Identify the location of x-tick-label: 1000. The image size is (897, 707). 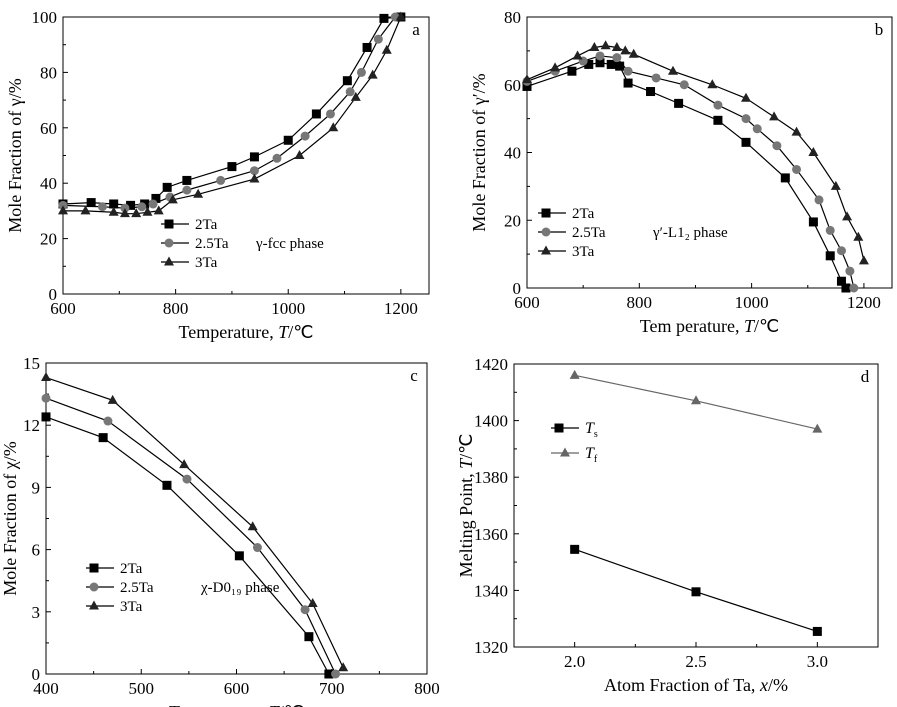
(752, 302).